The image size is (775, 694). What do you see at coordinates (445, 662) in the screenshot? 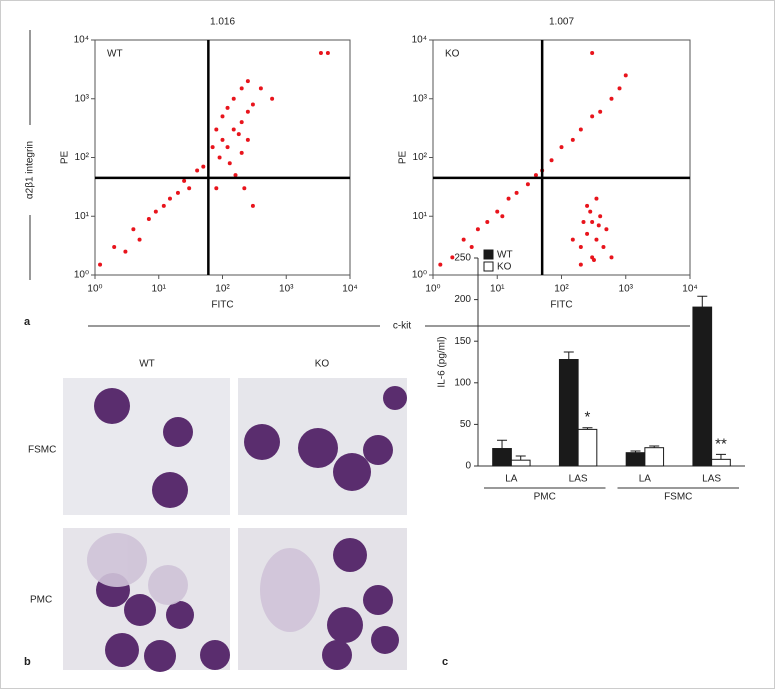
I see `panel-label: c` at bounding box center [445, 662].